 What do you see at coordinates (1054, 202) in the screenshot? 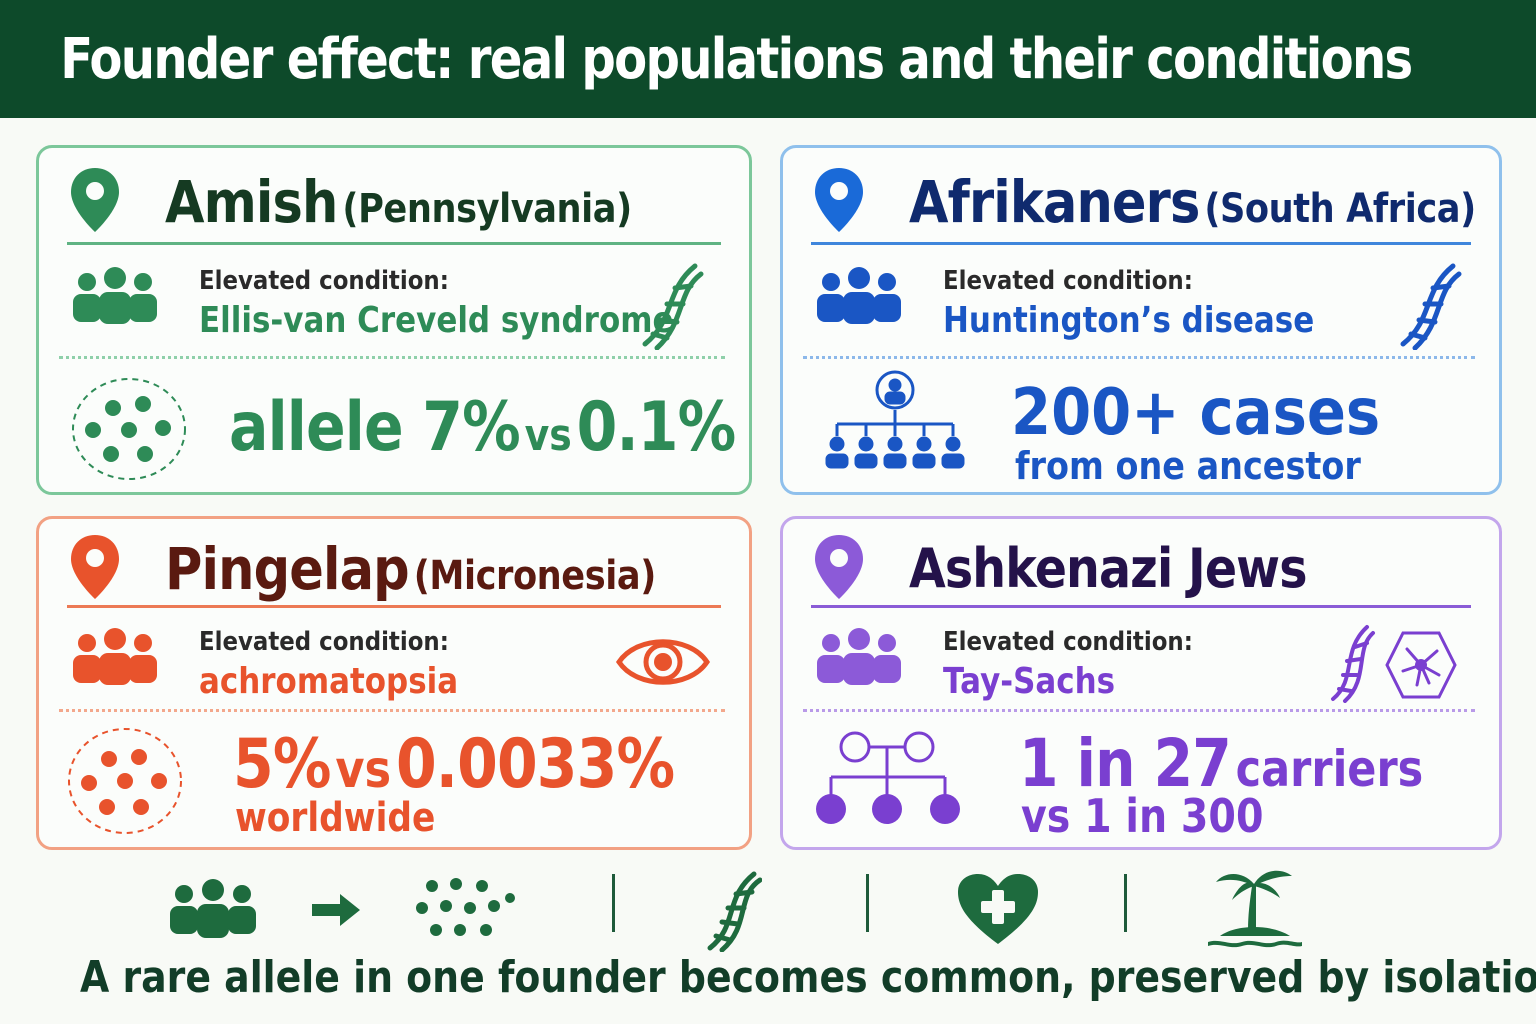
I see `population-name: Afrikaners` at bounding box center [1054, 202].